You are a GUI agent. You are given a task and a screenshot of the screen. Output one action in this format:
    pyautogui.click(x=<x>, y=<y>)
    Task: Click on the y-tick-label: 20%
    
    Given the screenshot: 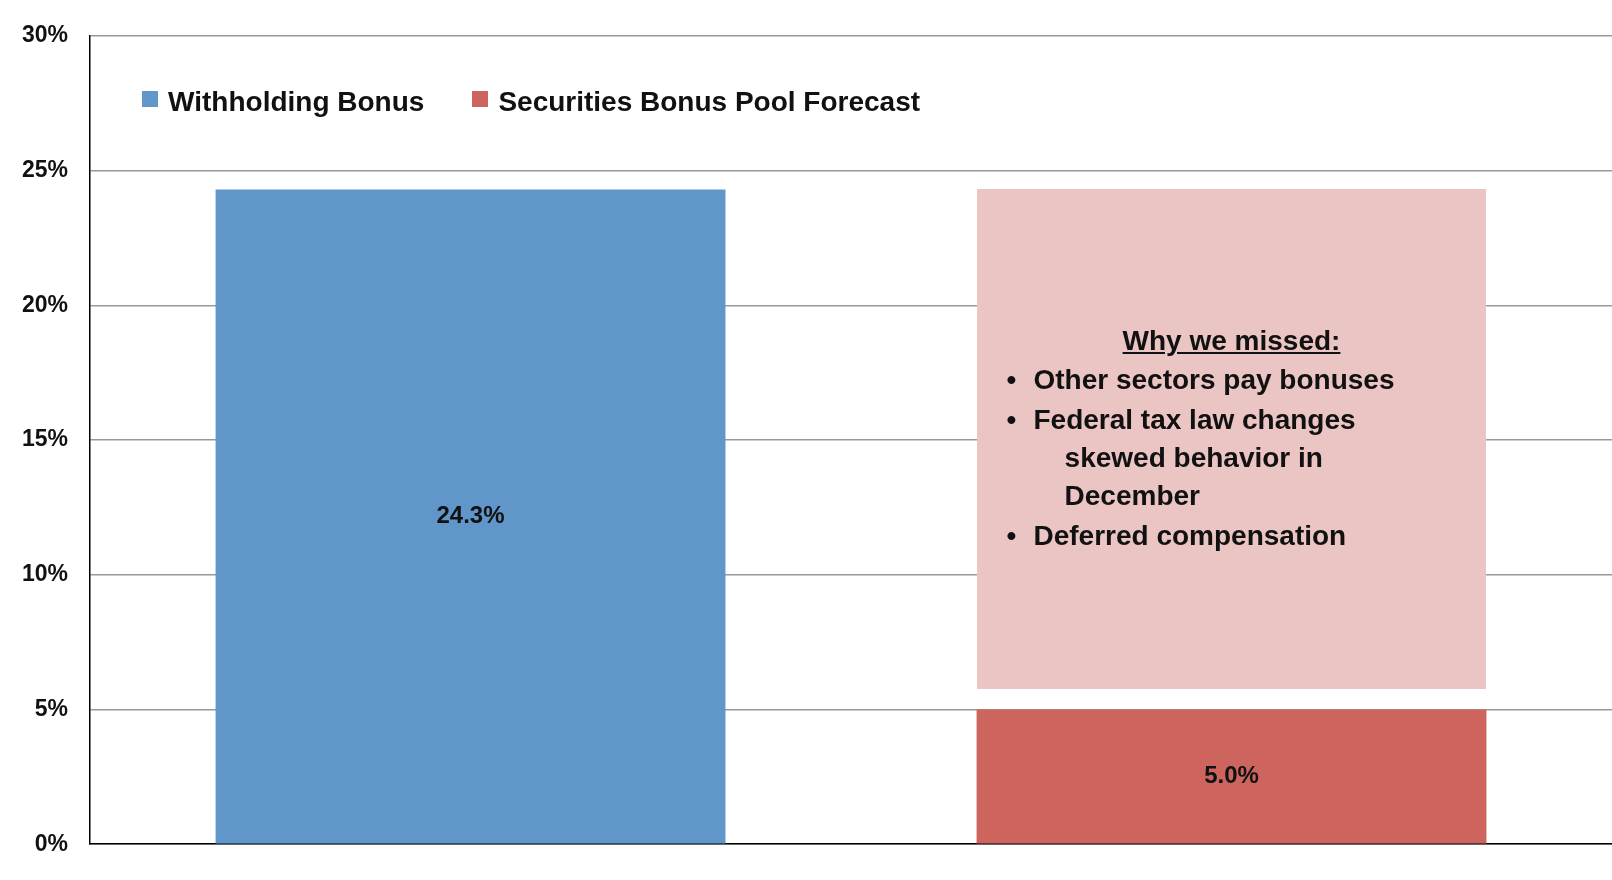 What is the action you would take?
    pyautogui.click(x=45, y=303)
    